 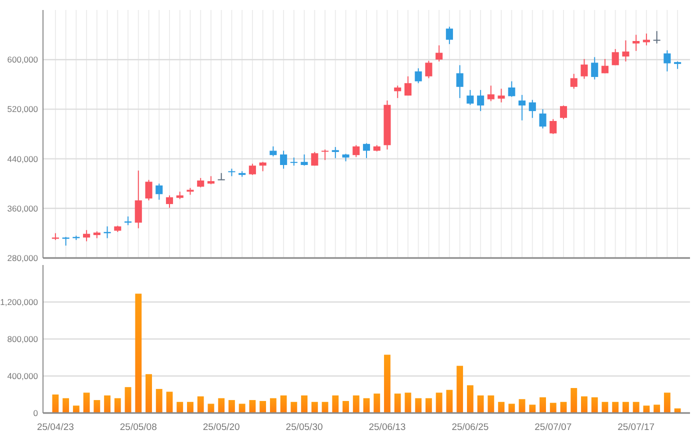 What do you see at coordinates (22, 208) in the screenshot?
I see `y-tick-label: 360,000` at bounding box center [22, 208].